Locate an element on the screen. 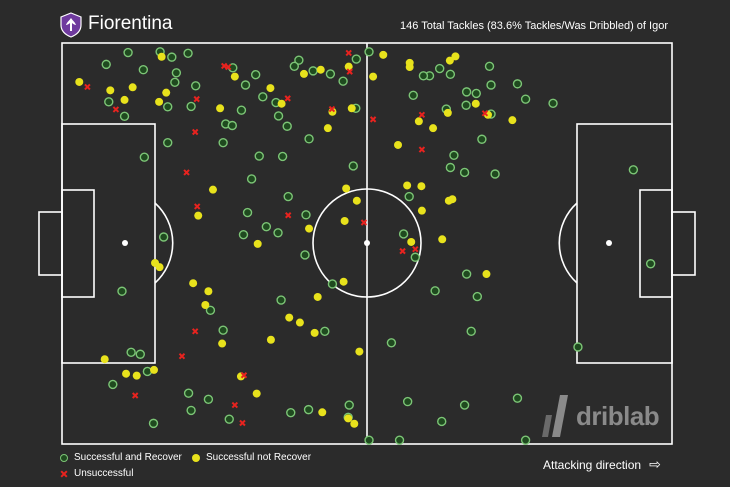 The image size is (730, 487). right-penalty-area is located at coordinates (624, 243).